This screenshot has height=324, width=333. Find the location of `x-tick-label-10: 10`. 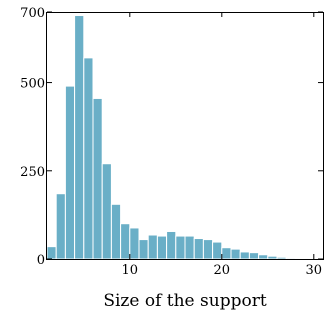

x-tick-label-10: 10 is located at coordinates (130, 270).